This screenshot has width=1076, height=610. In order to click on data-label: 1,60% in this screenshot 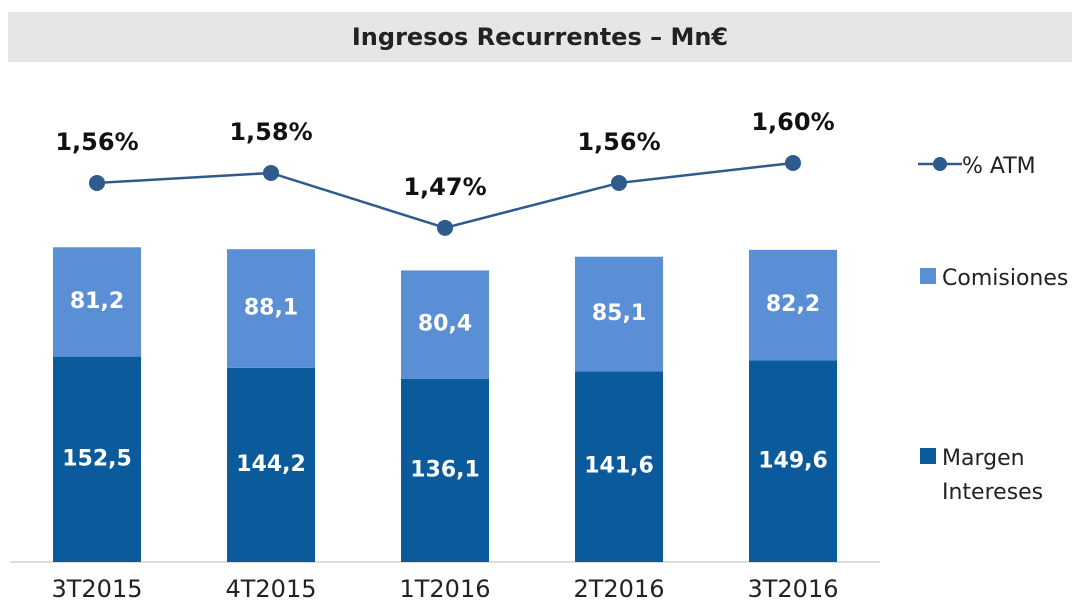, I will do `click(792, 122)`.